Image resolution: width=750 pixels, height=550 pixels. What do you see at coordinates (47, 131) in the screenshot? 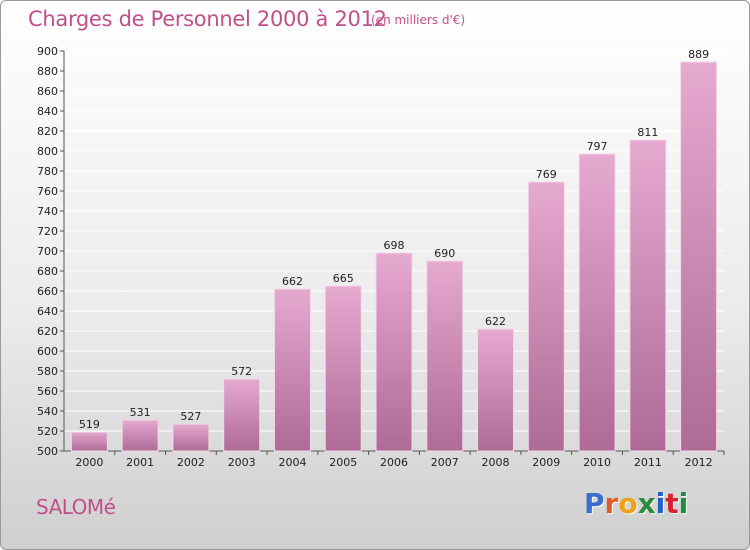
I see `y-tick-label: 820` at bounding box center [47, 131].